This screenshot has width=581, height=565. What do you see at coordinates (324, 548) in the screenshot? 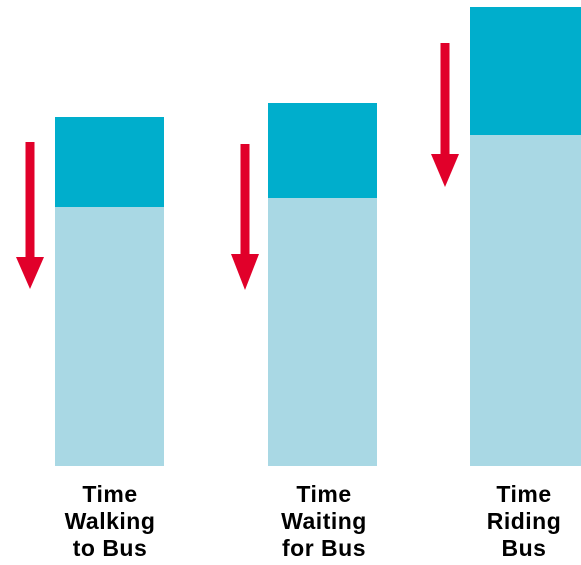
I see `label-line: for Bus` at bounding box center [324, 548].